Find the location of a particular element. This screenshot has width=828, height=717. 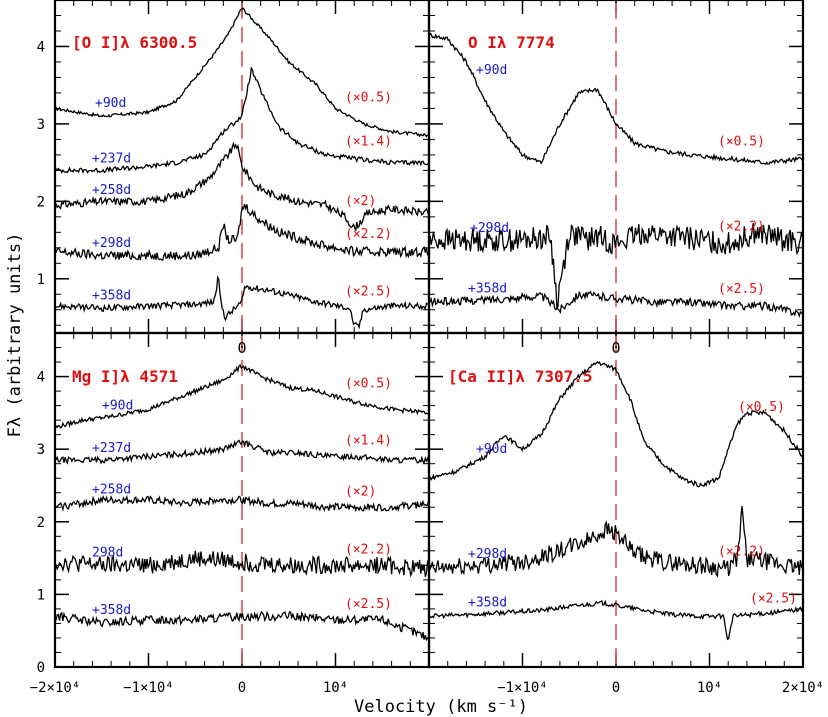

panel-title: O Iλ 7774 is located at coordinates (511, 42).